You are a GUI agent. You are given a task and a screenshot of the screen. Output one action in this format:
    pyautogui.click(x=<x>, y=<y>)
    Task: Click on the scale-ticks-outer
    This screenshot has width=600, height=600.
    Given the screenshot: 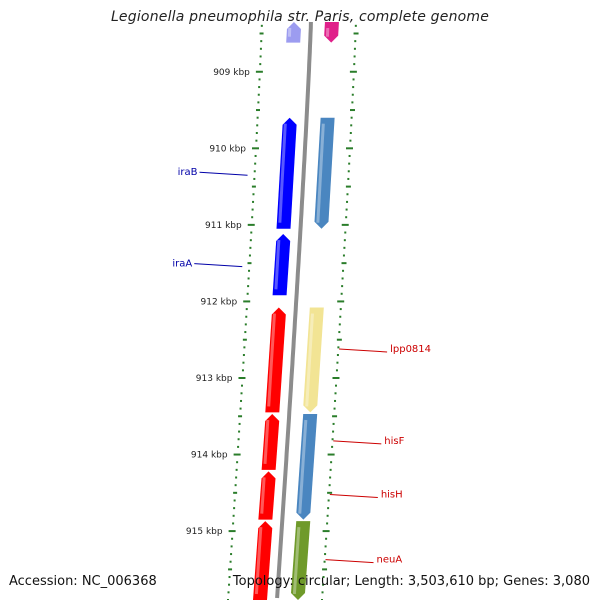 What is the action you would take?
    pyautogui.click(x=340, y=312)
    